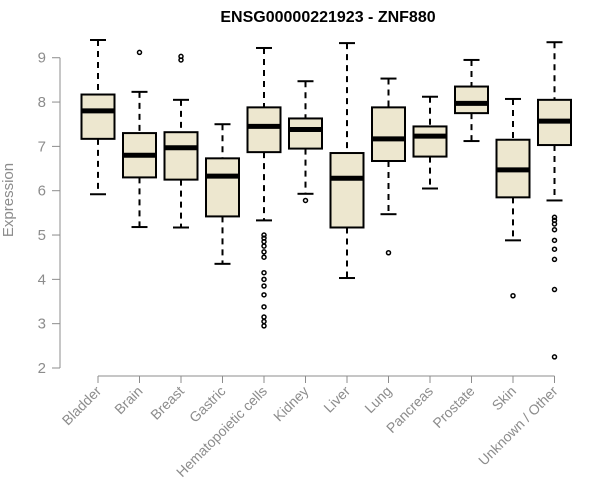 The image size is (600, 500). Describe the element at coordinates (504, 398) in the screenshot. I see `x-tick-label: Skin` at that location.